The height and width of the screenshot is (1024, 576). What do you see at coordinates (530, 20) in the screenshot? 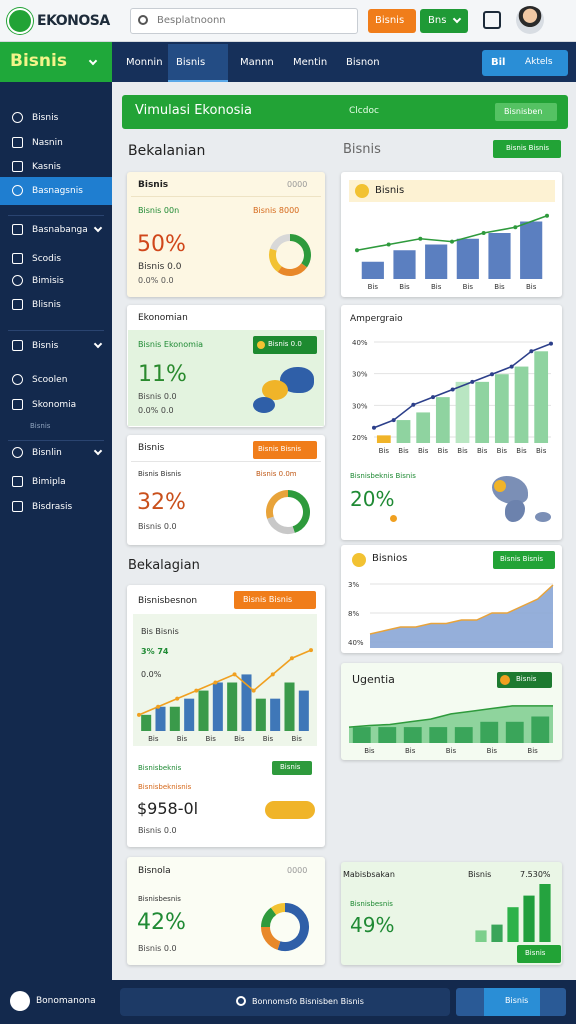
I see `avatar` at bounding box center [530, 20].